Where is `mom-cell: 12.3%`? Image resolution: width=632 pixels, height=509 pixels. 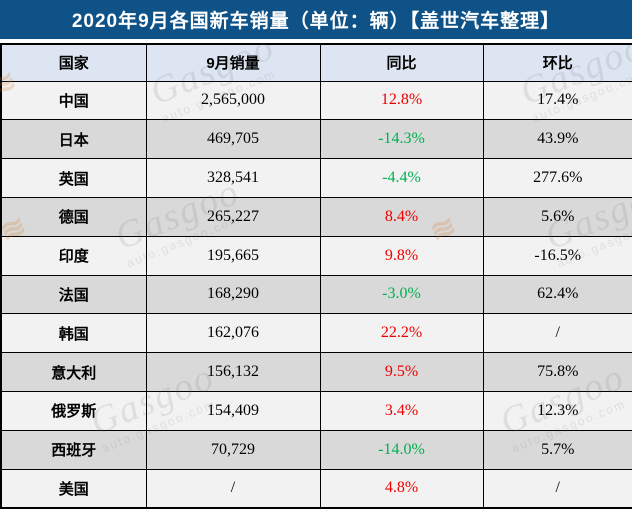
mom-cell: 12.3% is located at coordinates (557, 411).